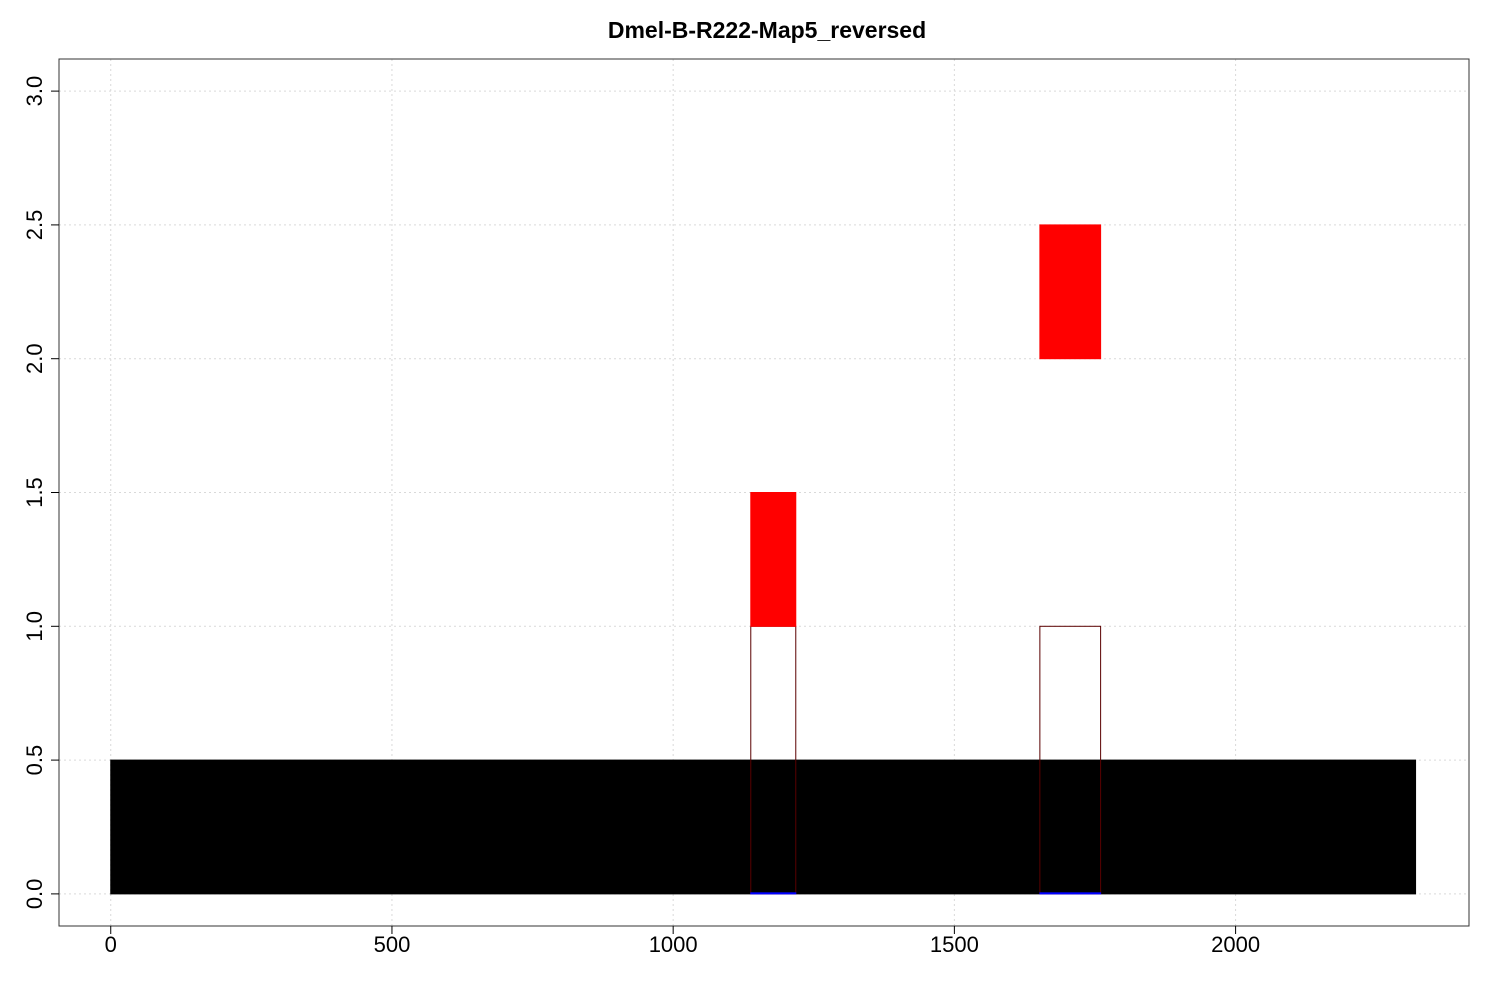 Image resolution: width=1500 pixels, height=1000 pixels. I want to click on y-tick-label-4: 2.0, so click(34, 358).